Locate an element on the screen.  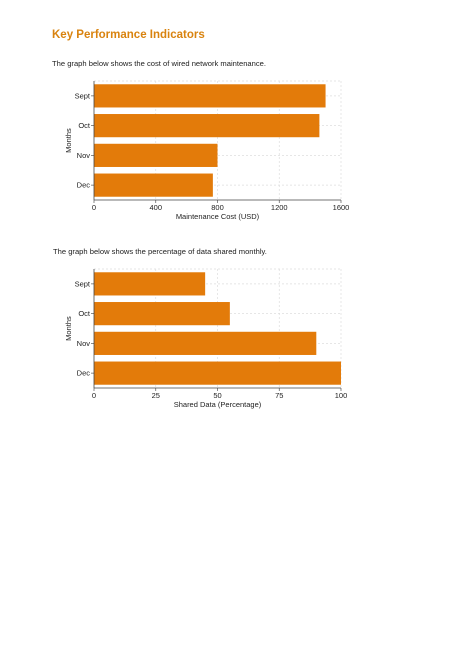
x-axis-title: Maintenance Cost (USD) is located at coordinates (218, 216).